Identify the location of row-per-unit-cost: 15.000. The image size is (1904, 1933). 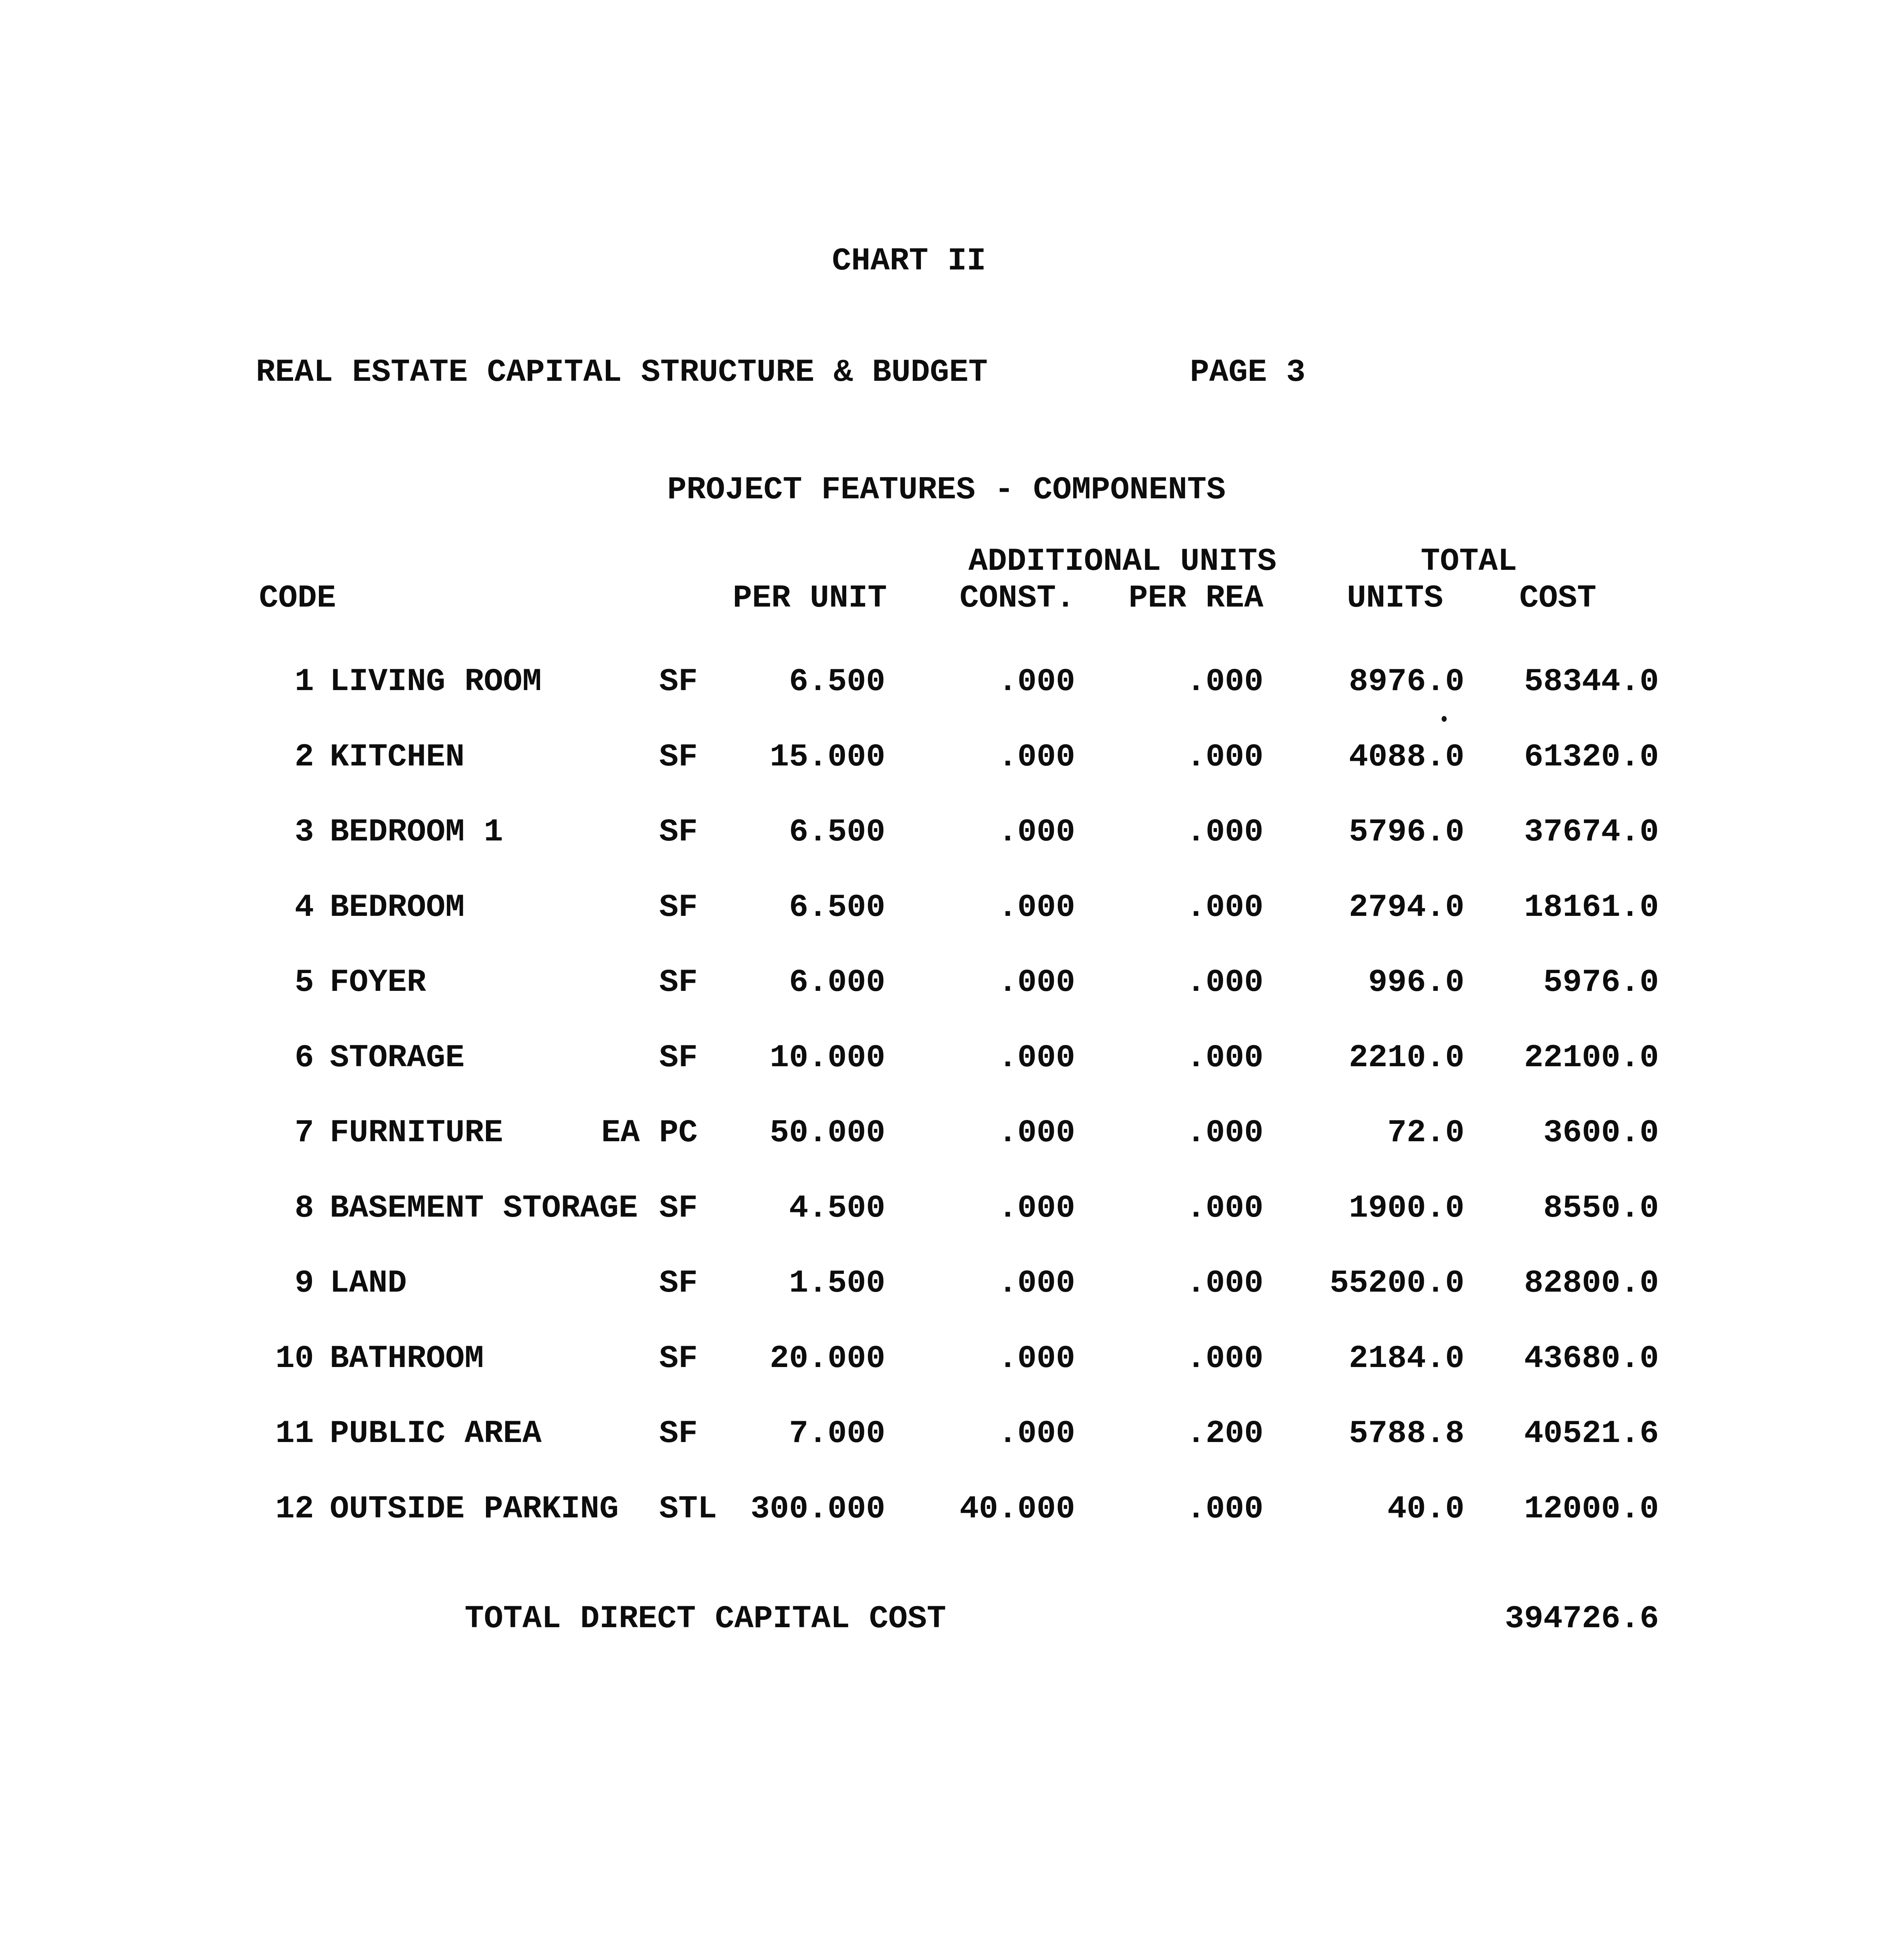
(827, 757).